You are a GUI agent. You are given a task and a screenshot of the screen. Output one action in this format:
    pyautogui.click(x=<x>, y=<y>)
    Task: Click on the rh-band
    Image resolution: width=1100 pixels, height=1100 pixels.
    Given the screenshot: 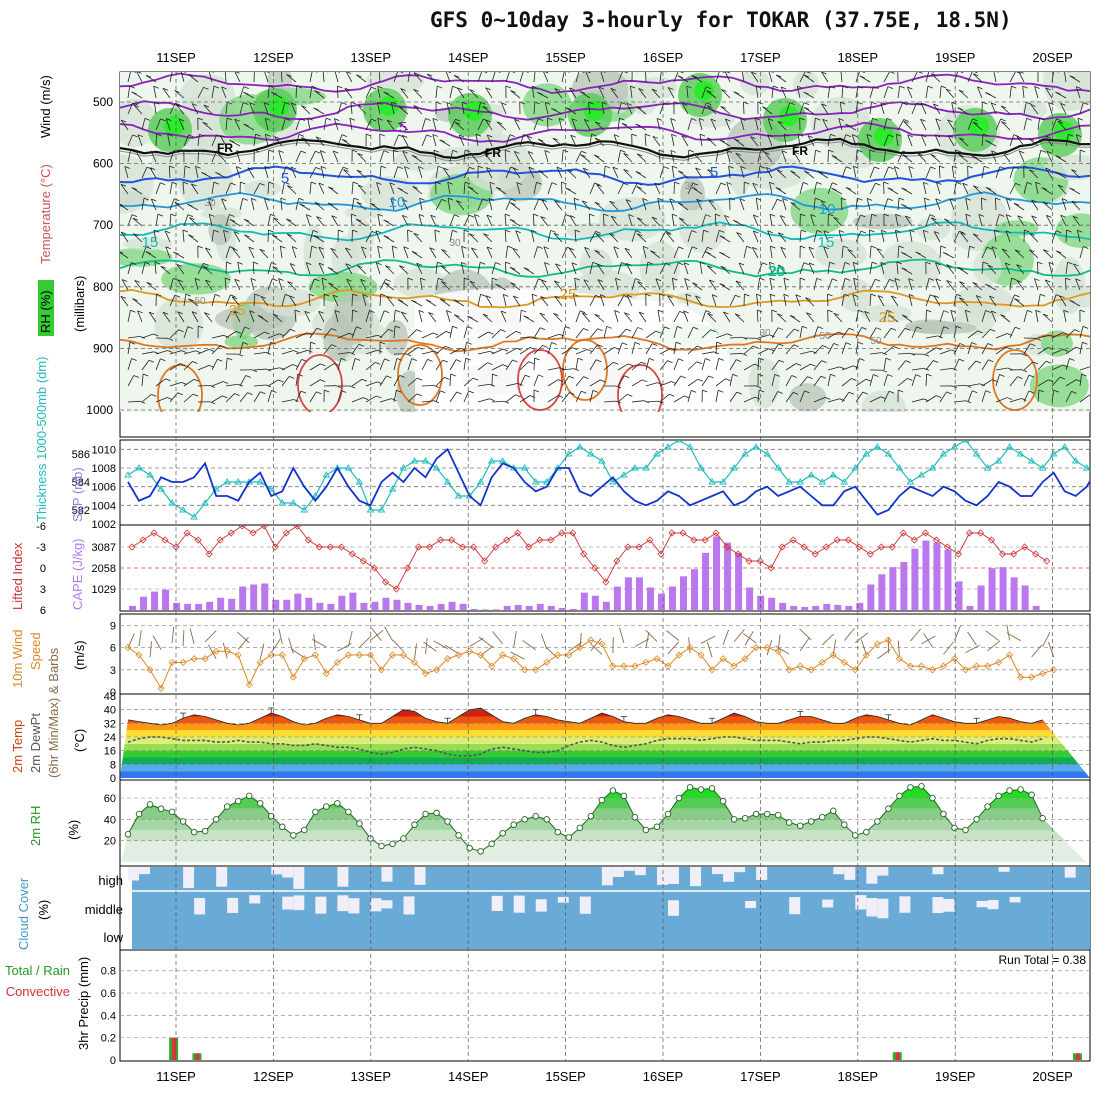 What is the action you would take?
    pyautogui.click(x=605, y=814)
    